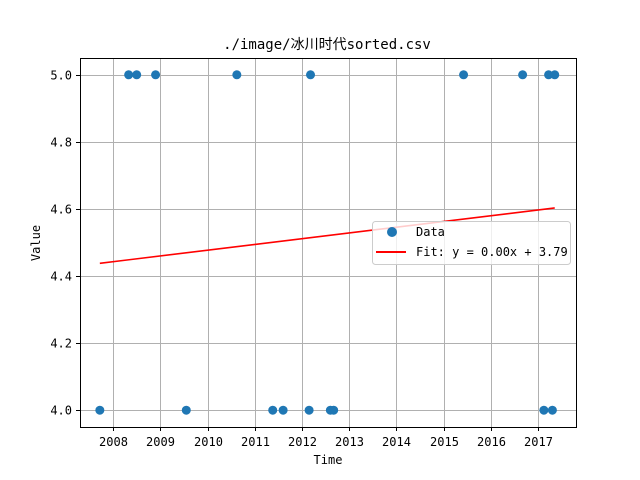  Describe the element at coordinates (61, 76) in the screenshot. I see `y-tick-label: 5.0` at that location.